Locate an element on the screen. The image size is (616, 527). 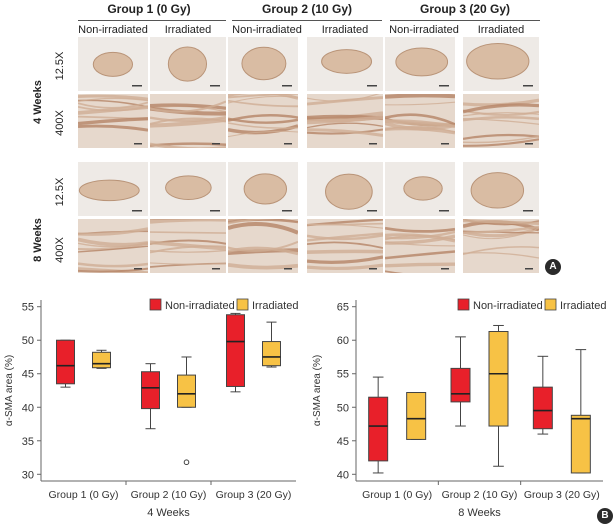
group-2-title: Group 2 (10 Gy) is located at coordinates (307, 9).